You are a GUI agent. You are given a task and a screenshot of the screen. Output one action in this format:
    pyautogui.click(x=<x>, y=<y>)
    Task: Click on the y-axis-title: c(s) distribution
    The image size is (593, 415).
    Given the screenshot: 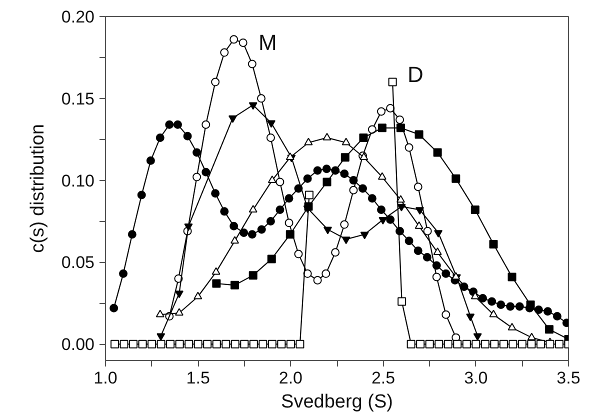 What is the action you would take?
    pyautogui.click(x=37, y=188)
    